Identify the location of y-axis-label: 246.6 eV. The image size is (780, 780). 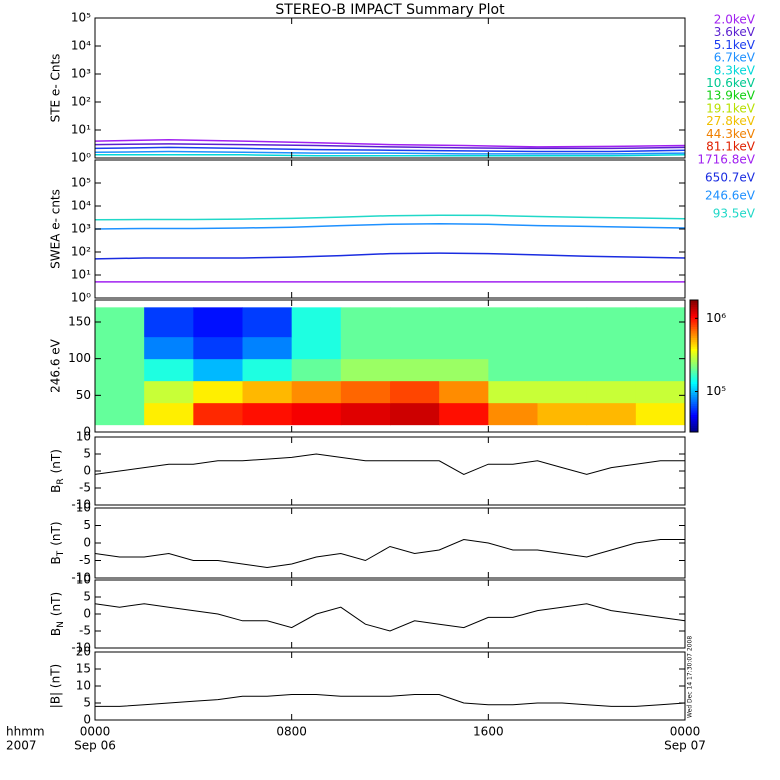
(56, 365).